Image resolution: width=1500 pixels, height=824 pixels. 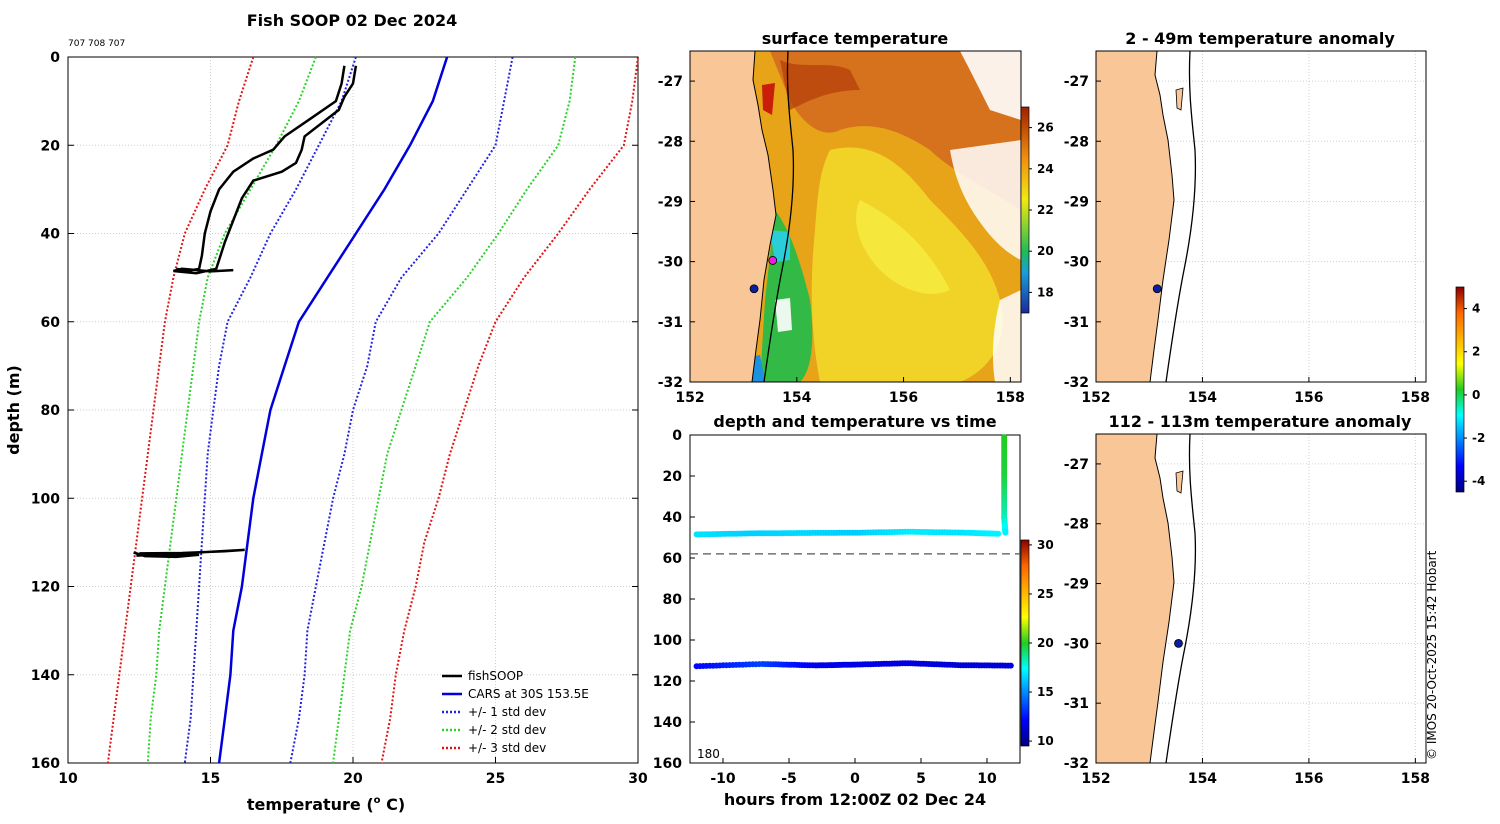 What do you see at coordinates (1045, 210) in the screenshot?
I see `colorbar-tick-label: 22` at bounding box center [1045, 210].